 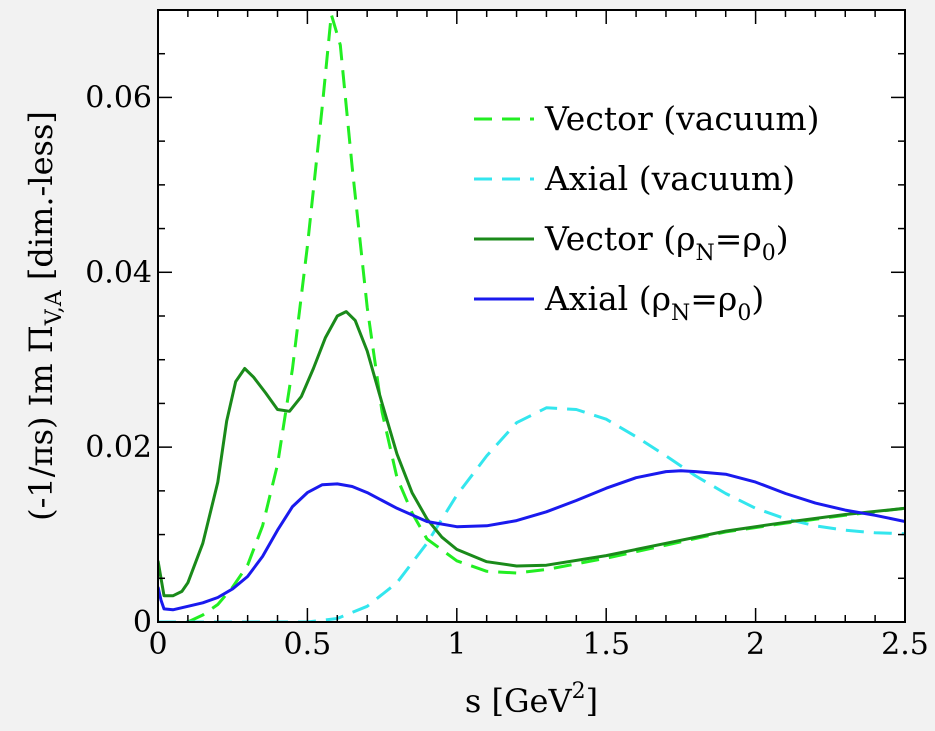 I want to click on x-tick-label: 0.5, so click(x=308, y=644).